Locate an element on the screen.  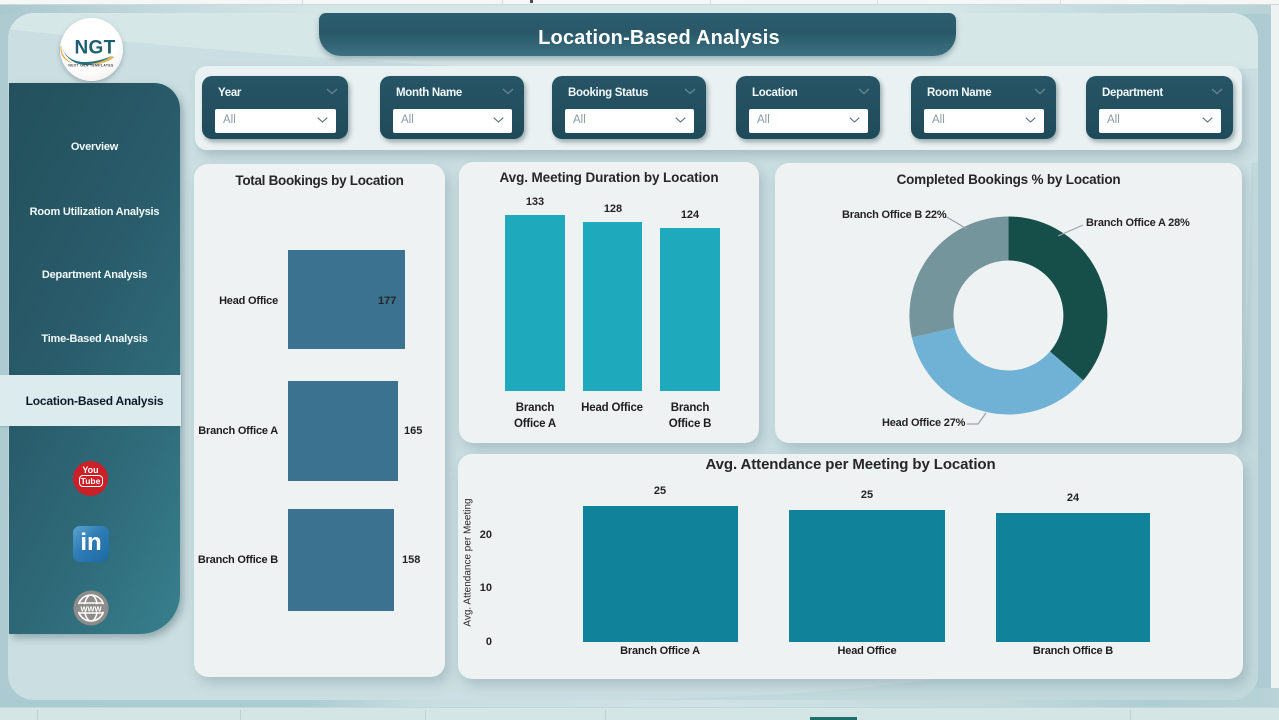
svg-text: NEXT GEN TEMPLATES is located at coordinates (91, 66).